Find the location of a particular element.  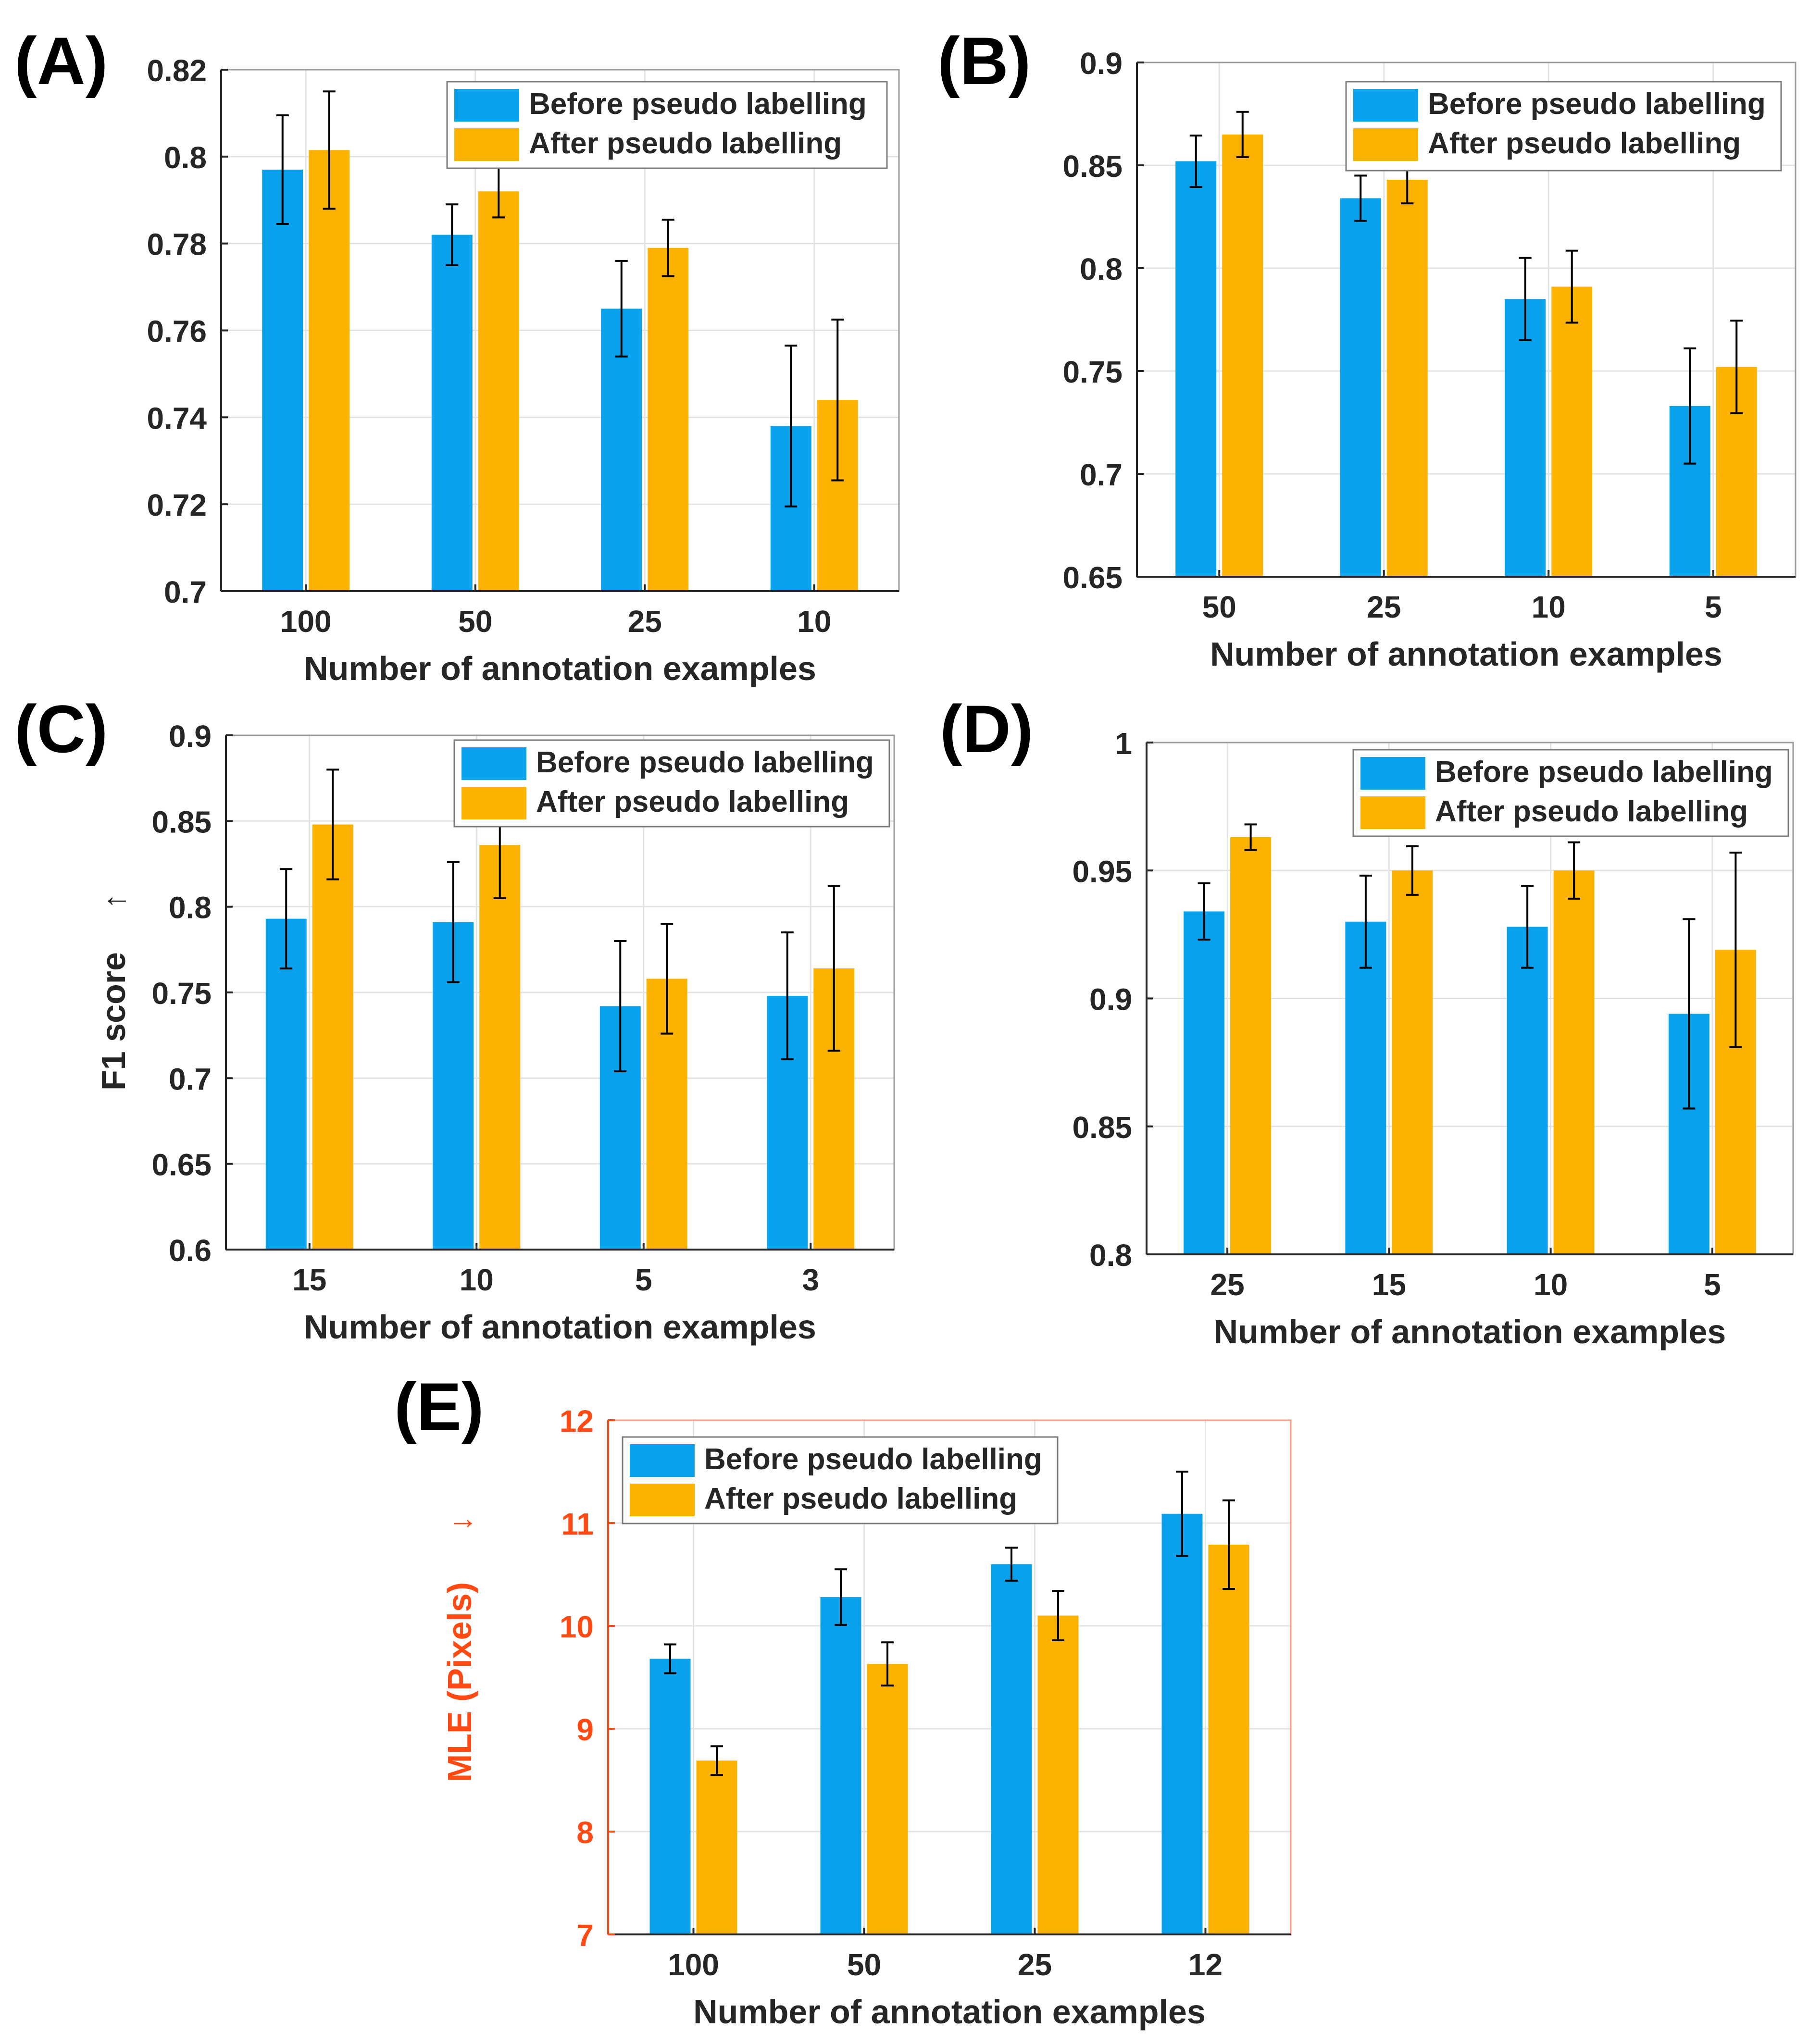

y-tick-label: 11 is located at coordinates (577, 1524).